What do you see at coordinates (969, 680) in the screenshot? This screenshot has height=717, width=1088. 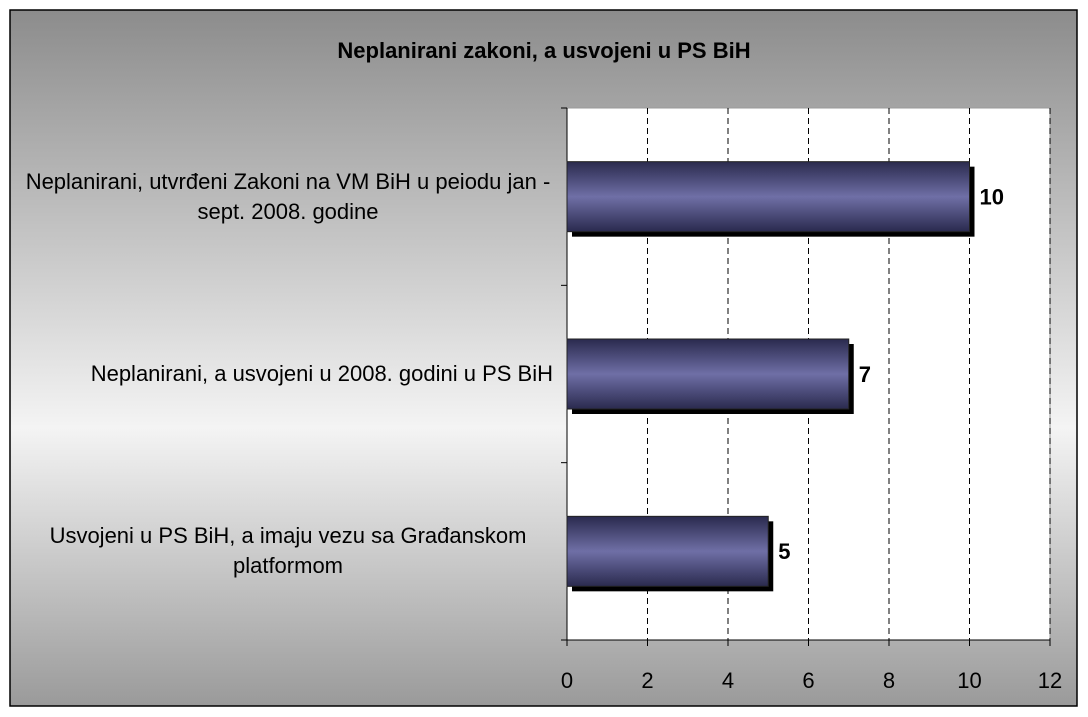 I see `x-tick-label: 10` at bounding box center [969, 680].